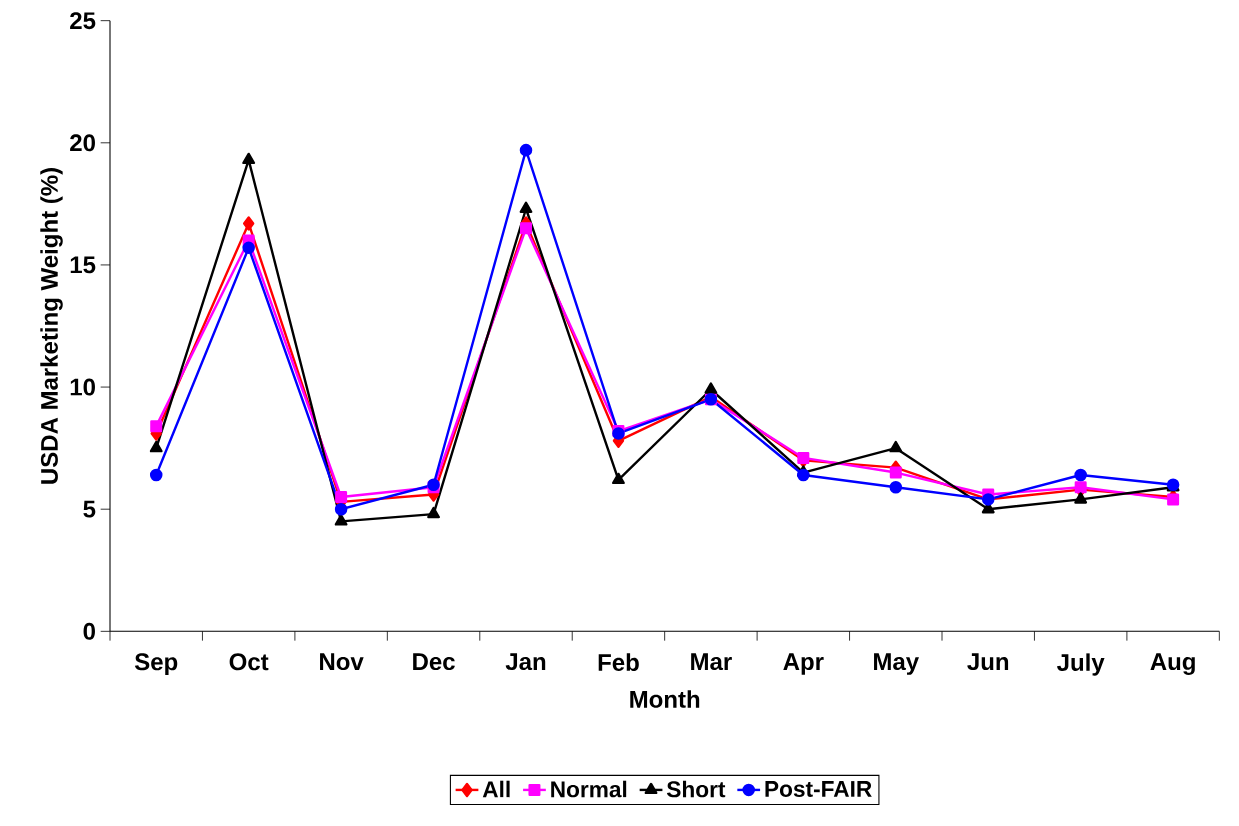 The height and width of the screenshot is (826, 1239). What do you see at coordinates (696, 789) in the screenshot?
I see `legend-label: Short` at bounding box center [696, 789].